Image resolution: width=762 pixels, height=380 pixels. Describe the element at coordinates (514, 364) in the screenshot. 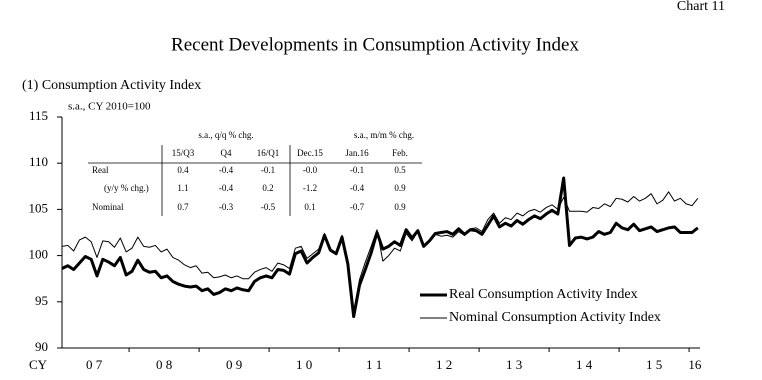

I see `x-tick-label: 1 3` at that location.